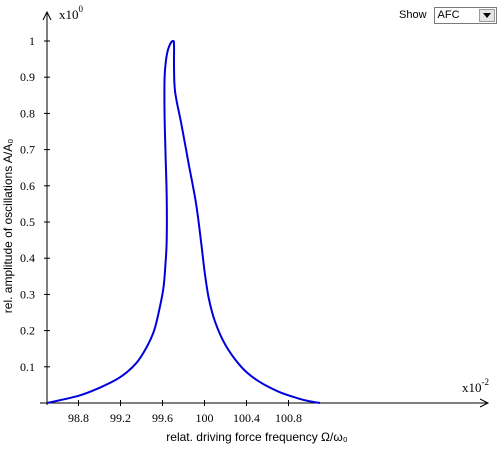  What do you see at coordinates (27, 186) in the screenshot?
I see `y-tick-label: 0.6` at bounding box center [27, 186].